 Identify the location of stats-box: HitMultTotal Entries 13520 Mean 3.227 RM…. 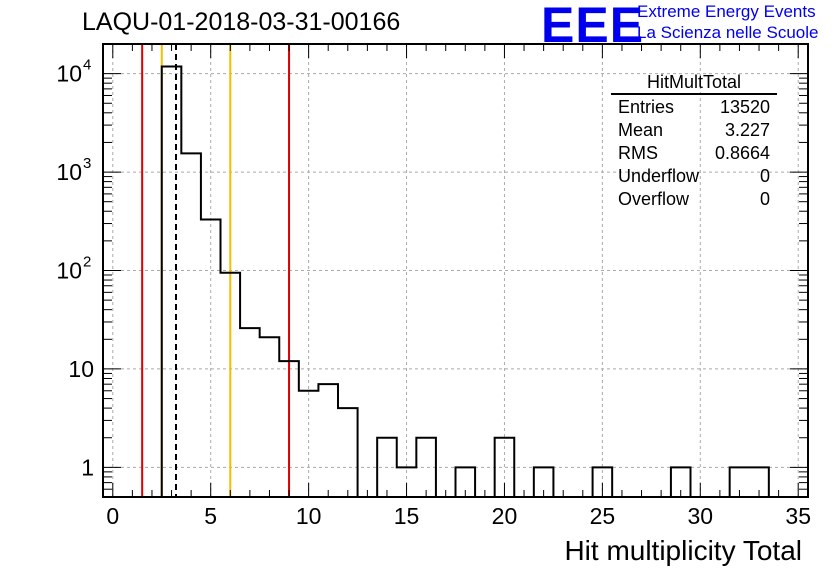
(694, 141).